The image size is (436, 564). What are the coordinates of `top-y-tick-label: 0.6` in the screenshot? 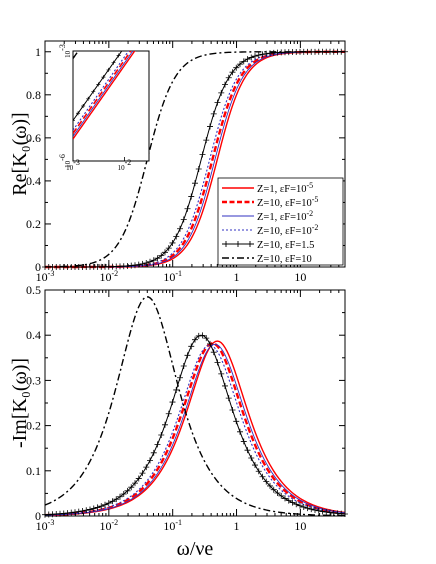 It's located at (33, 138).